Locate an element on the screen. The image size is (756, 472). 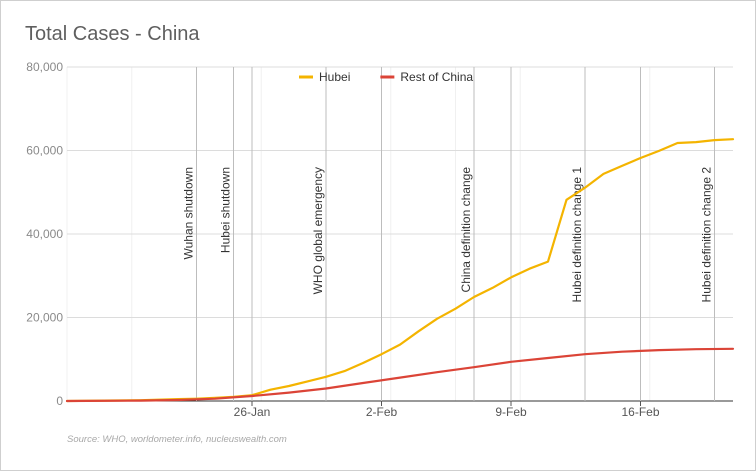
legend-label: Rest of China is located at coordinates (436, 77).